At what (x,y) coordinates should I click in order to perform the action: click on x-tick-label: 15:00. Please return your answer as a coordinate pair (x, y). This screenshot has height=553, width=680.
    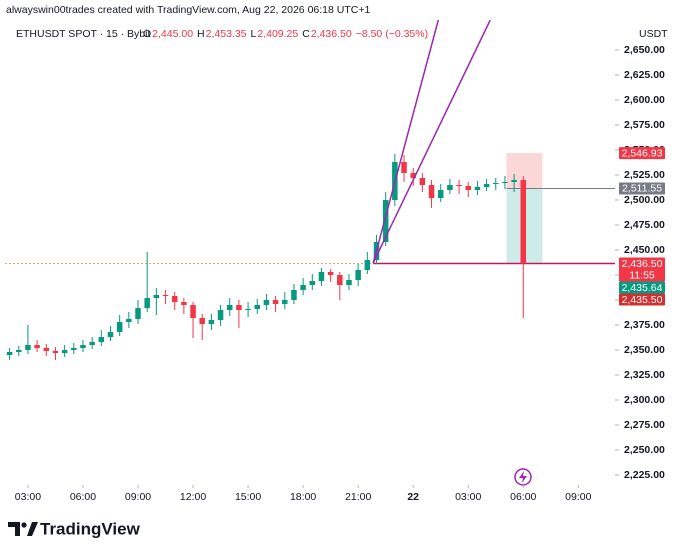
    Looking at the image, I should click on (248, 497).